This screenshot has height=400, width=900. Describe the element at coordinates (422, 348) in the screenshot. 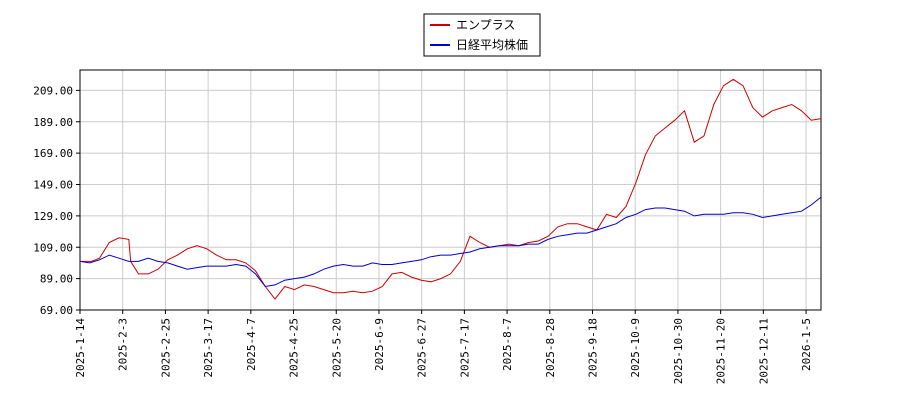

I see `x-tick-label: 2025-6-27` at that location.